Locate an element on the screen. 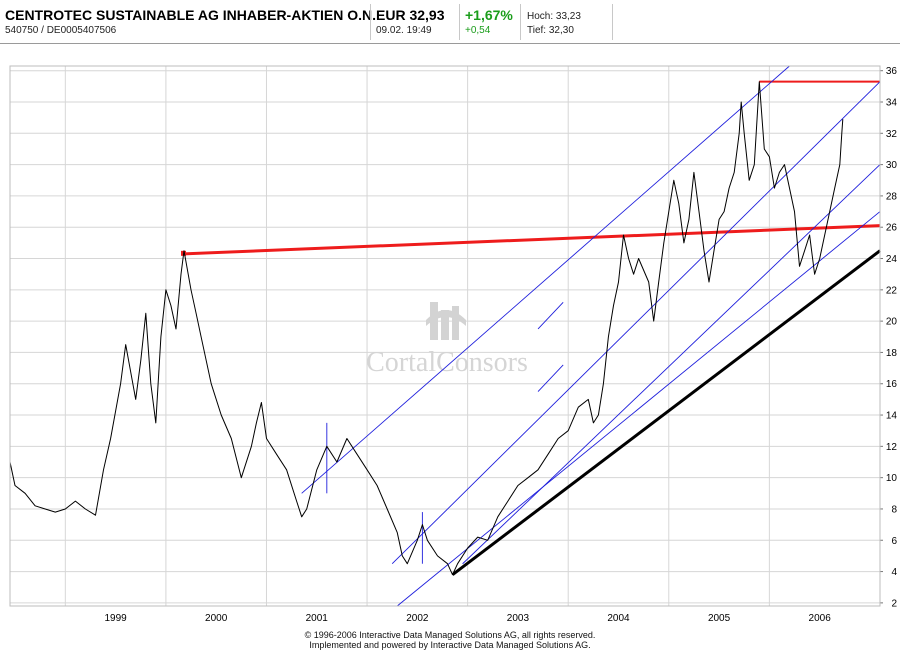 This screenshot has height=650, width=900. watermark-logo-icon is located at coordinates (446, 321).